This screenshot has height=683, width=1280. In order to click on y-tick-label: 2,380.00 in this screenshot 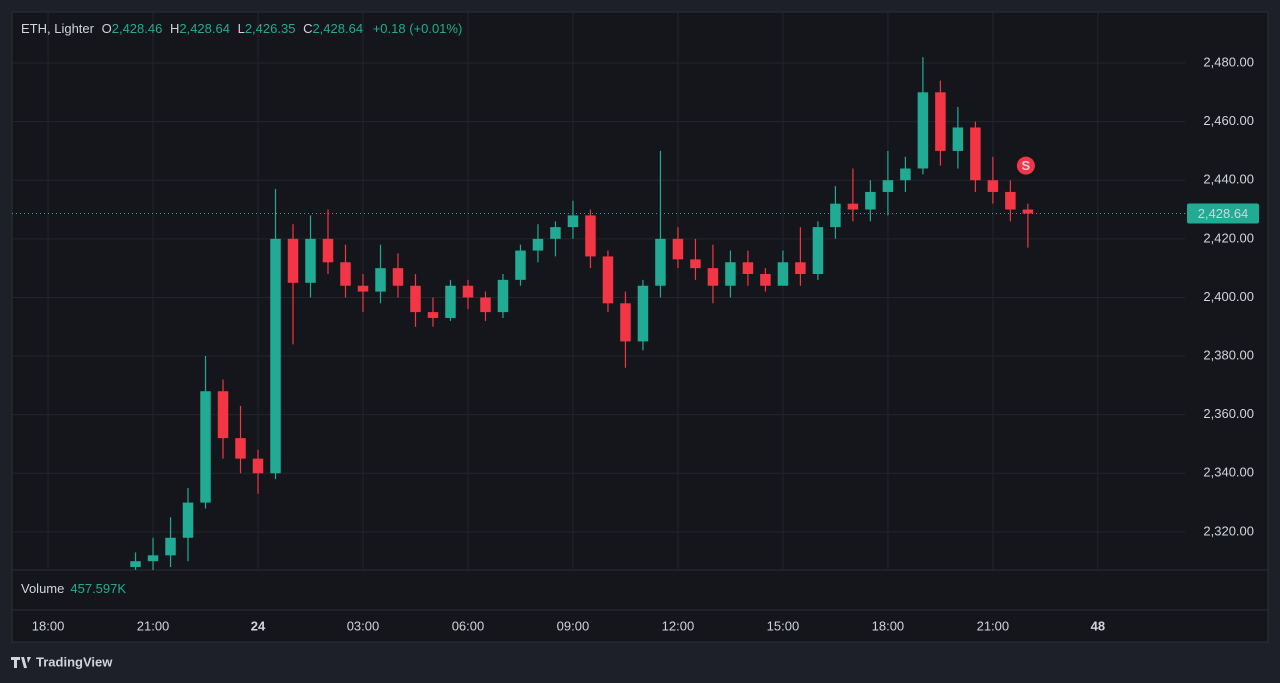, I will do `click(1228, 354)`.